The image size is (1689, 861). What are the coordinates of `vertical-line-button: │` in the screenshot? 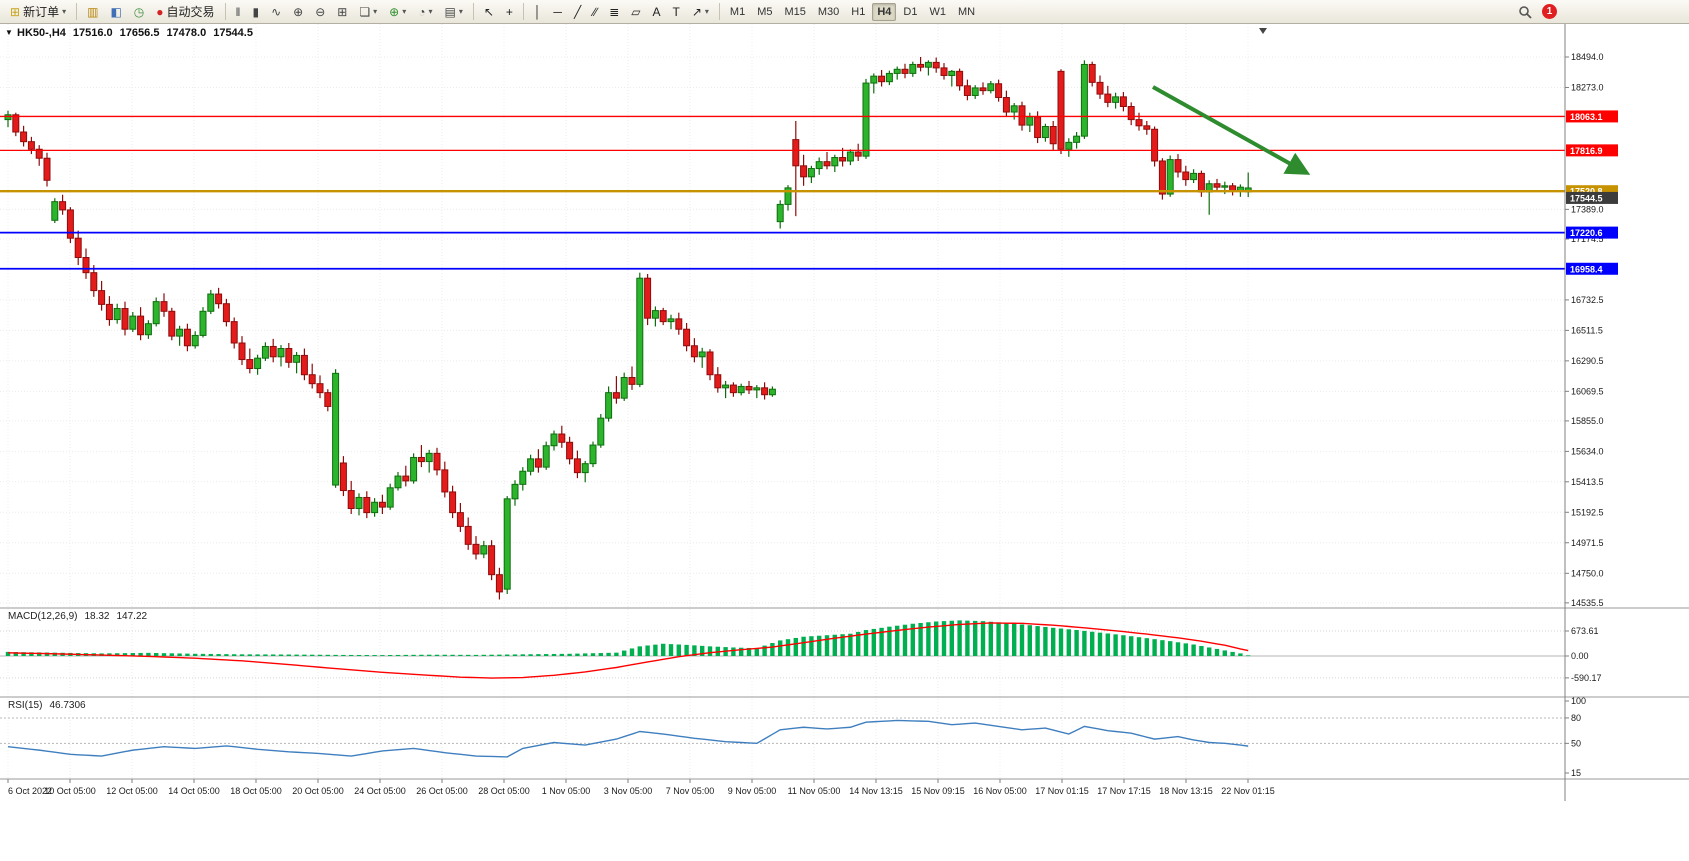 It's located at (538, 12).